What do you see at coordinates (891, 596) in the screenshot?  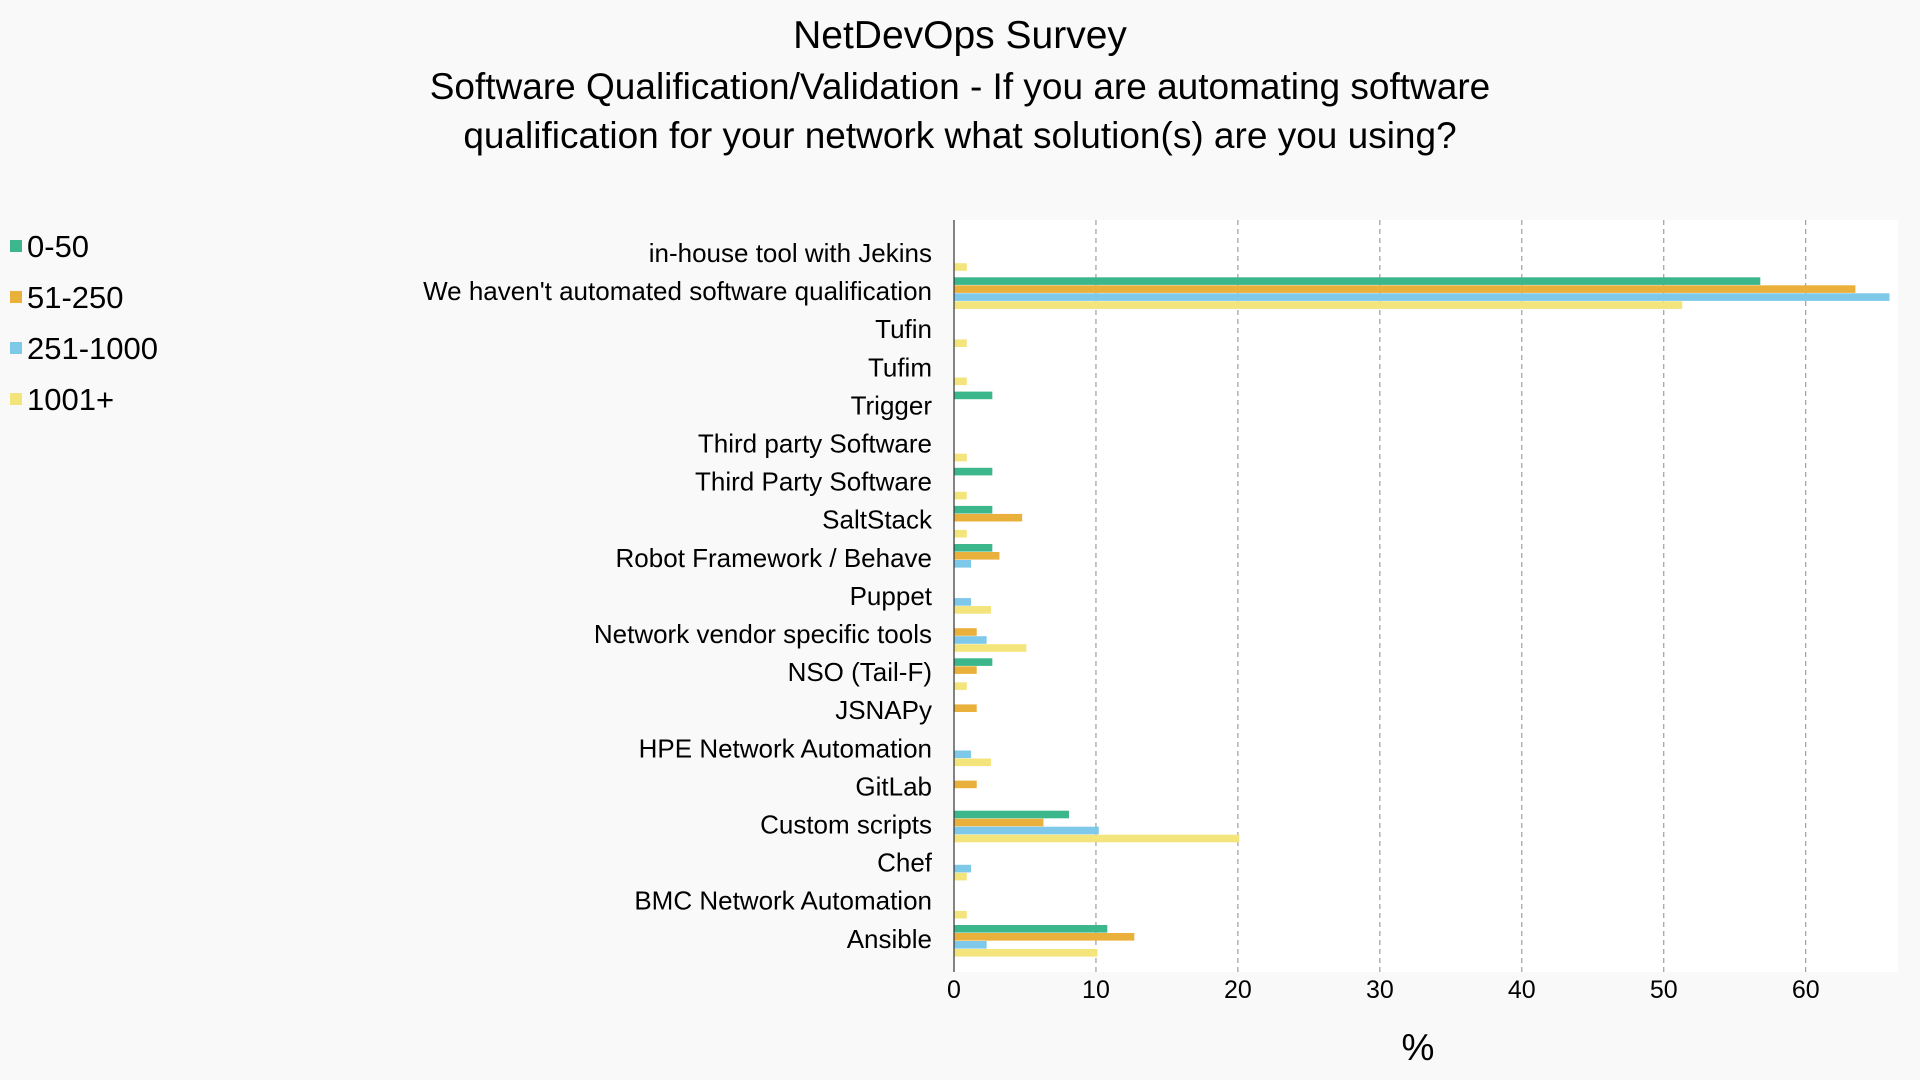 I see `category-label: Puppet` at bounding box center [891, 596].